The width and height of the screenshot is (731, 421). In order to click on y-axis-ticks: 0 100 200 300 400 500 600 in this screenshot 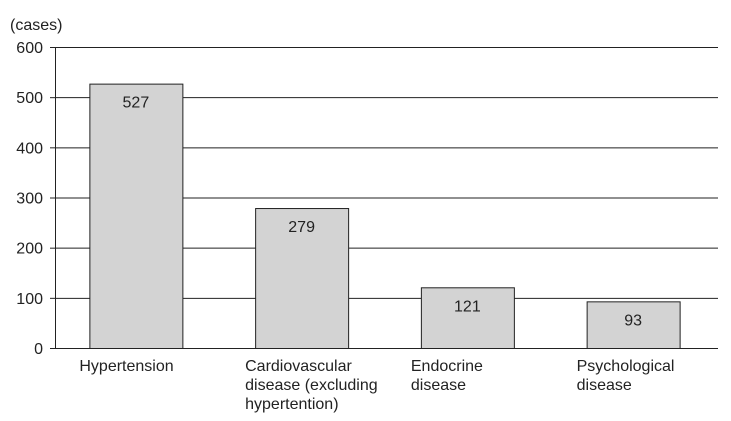, I will do `click(35, 199)`.